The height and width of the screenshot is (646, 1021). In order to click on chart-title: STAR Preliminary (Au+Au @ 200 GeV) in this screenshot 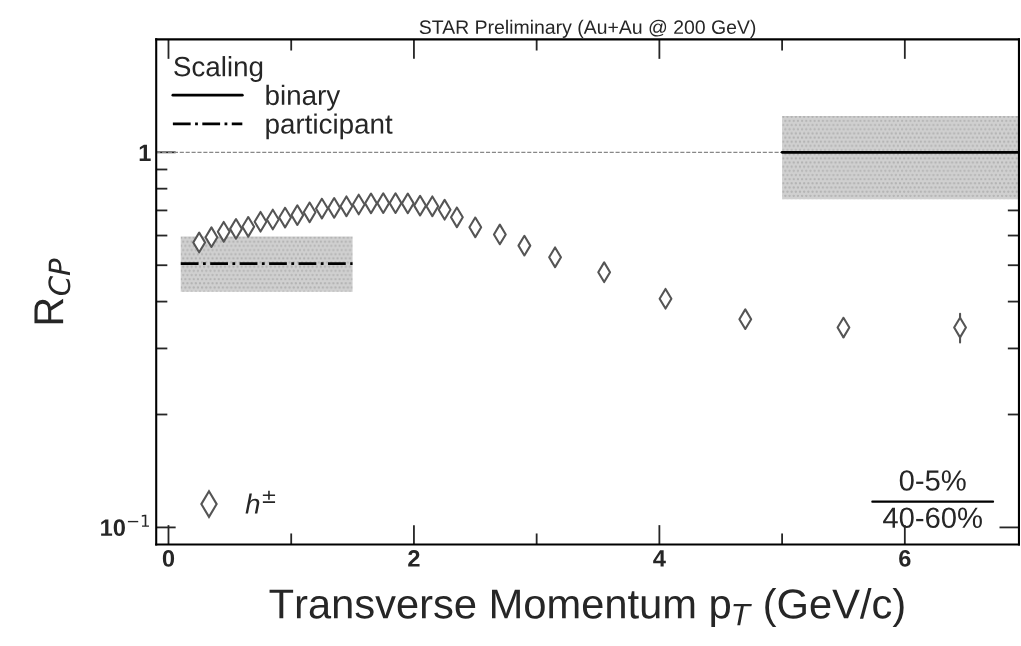, I will do `click(587, 28)`.